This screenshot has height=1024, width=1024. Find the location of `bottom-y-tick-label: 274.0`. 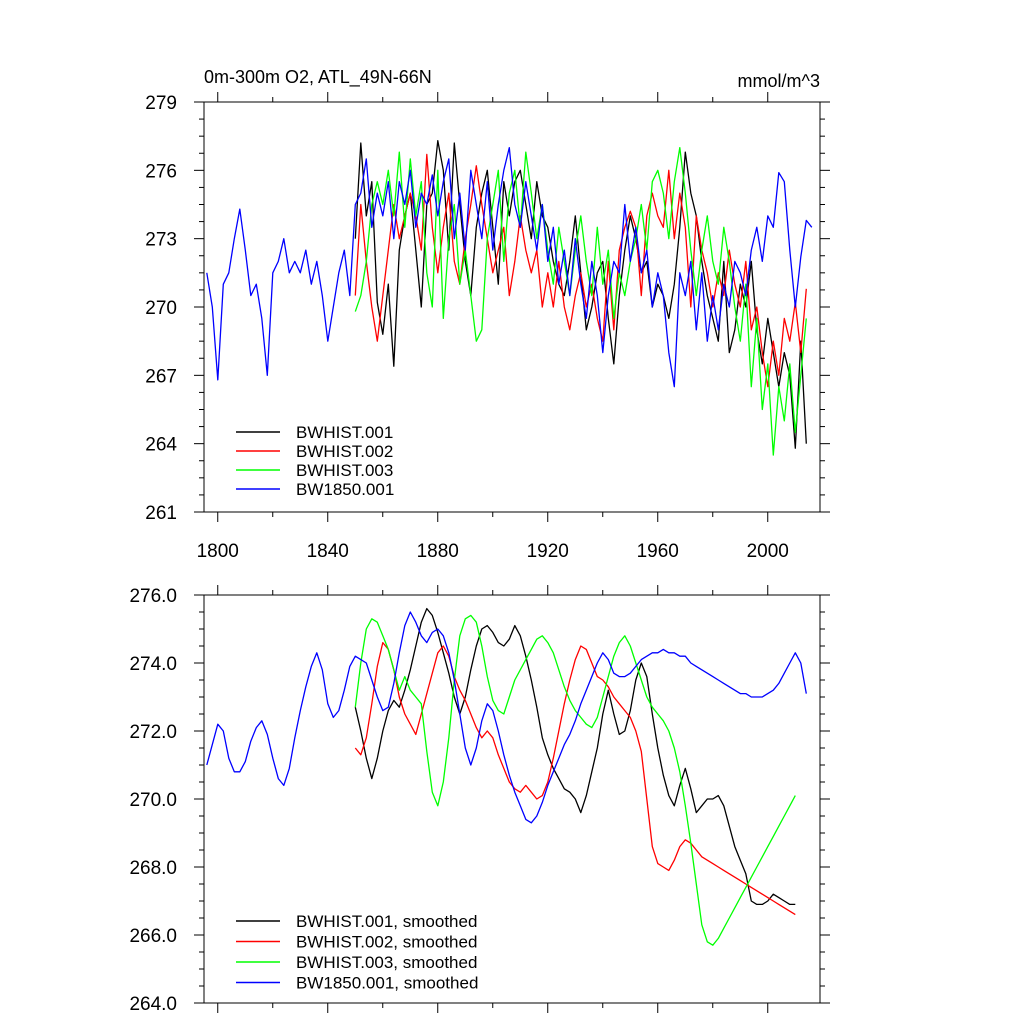

bottom-y-tick-label: 274.0 is located at coordinates (153, 664).